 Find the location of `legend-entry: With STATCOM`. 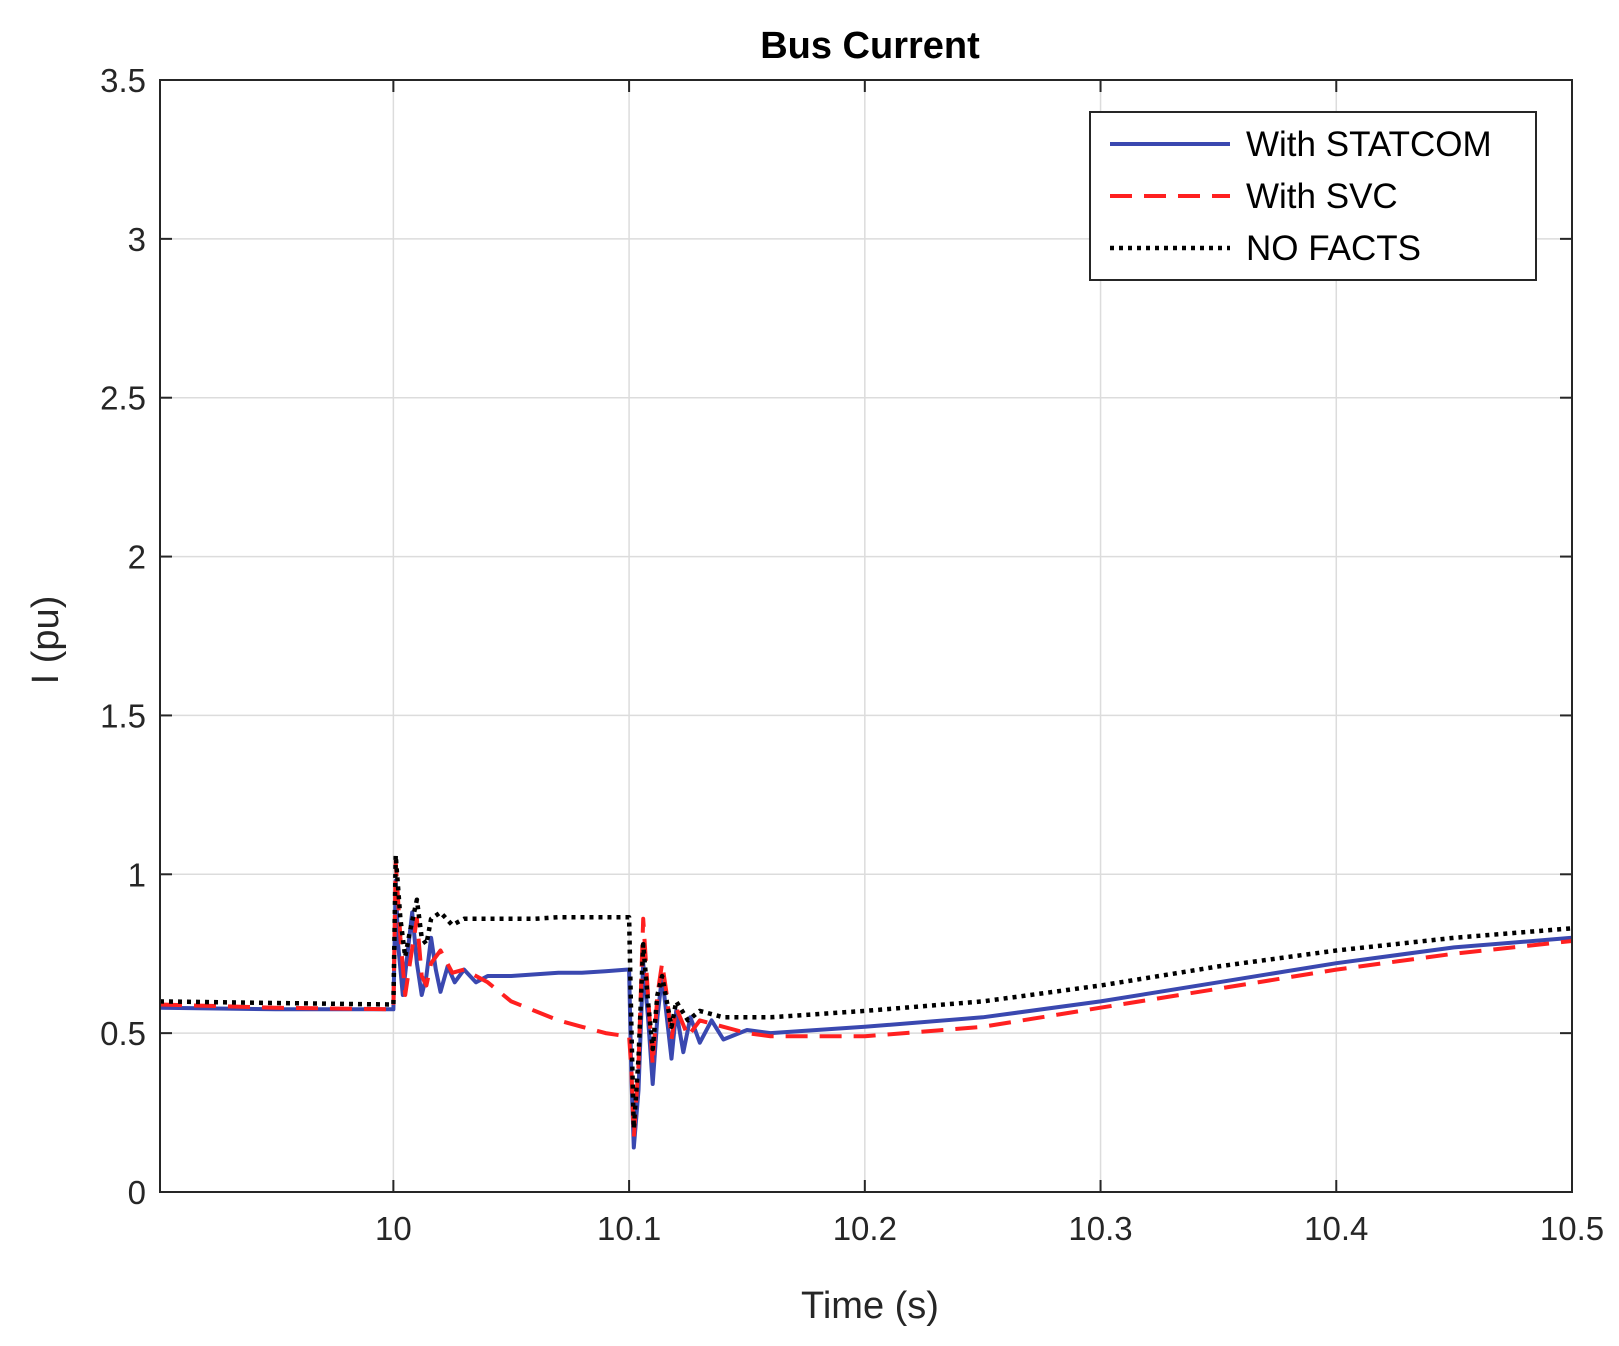

legend-entry: With STATCOM is located at coordinates (1369, 144).